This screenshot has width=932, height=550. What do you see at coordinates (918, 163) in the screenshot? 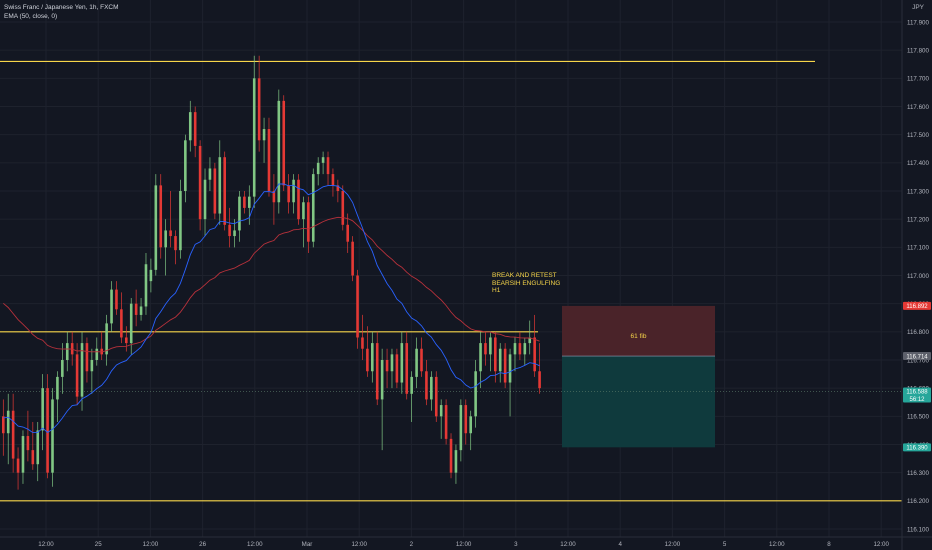
I see `y-tick-label: 117.400` at bounding box center [918, 163].